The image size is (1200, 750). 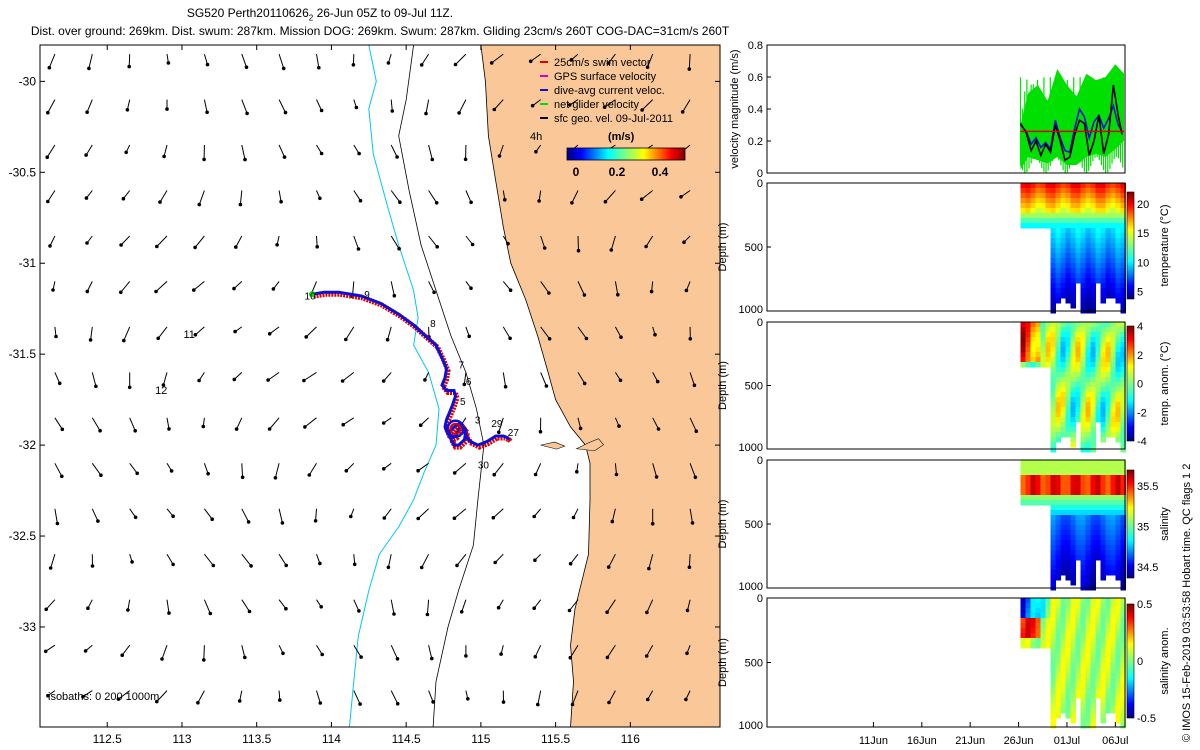 I want to click on isobaths-label: isobaths: 0 200 1000m, so click(x=103, y=697).